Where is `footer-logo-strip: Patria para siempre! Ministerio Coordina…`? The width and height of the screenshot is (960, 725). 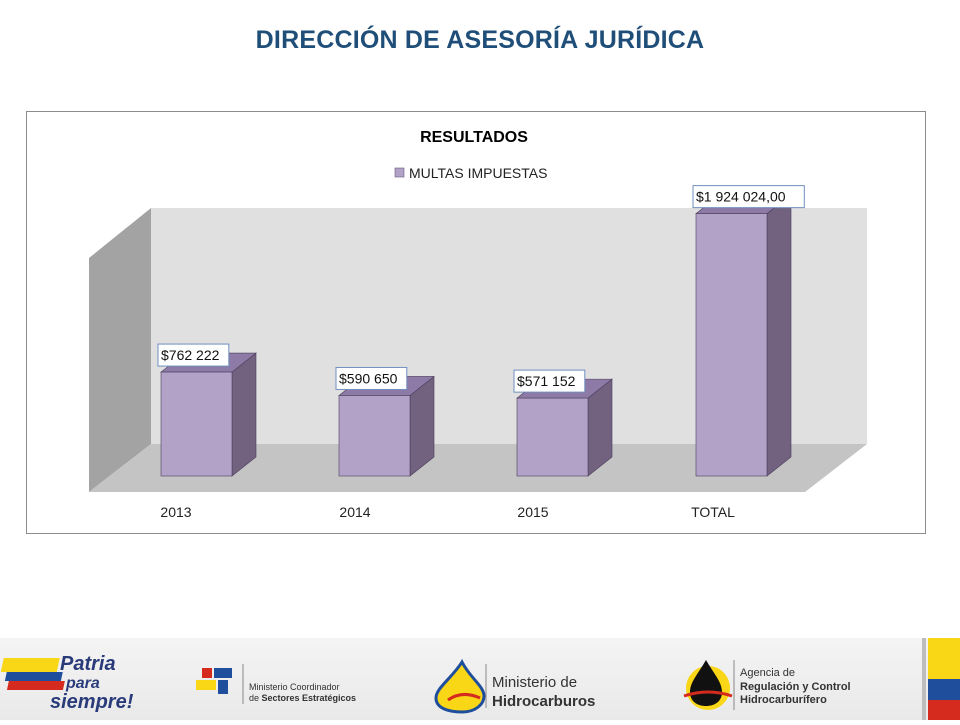 footer-logo-strip: Patria para siempre! Ministerio Coordina… is located at coordinates (480, 679).